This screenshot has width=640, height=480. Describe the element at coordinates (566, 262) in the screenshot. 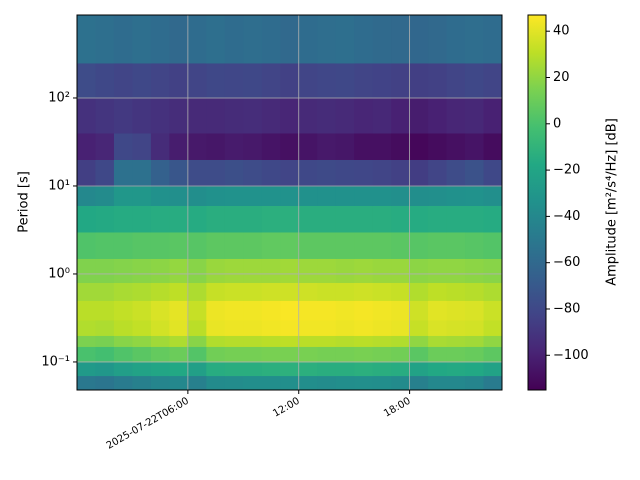

I see `colorbar-tick-label: −60` at that location.